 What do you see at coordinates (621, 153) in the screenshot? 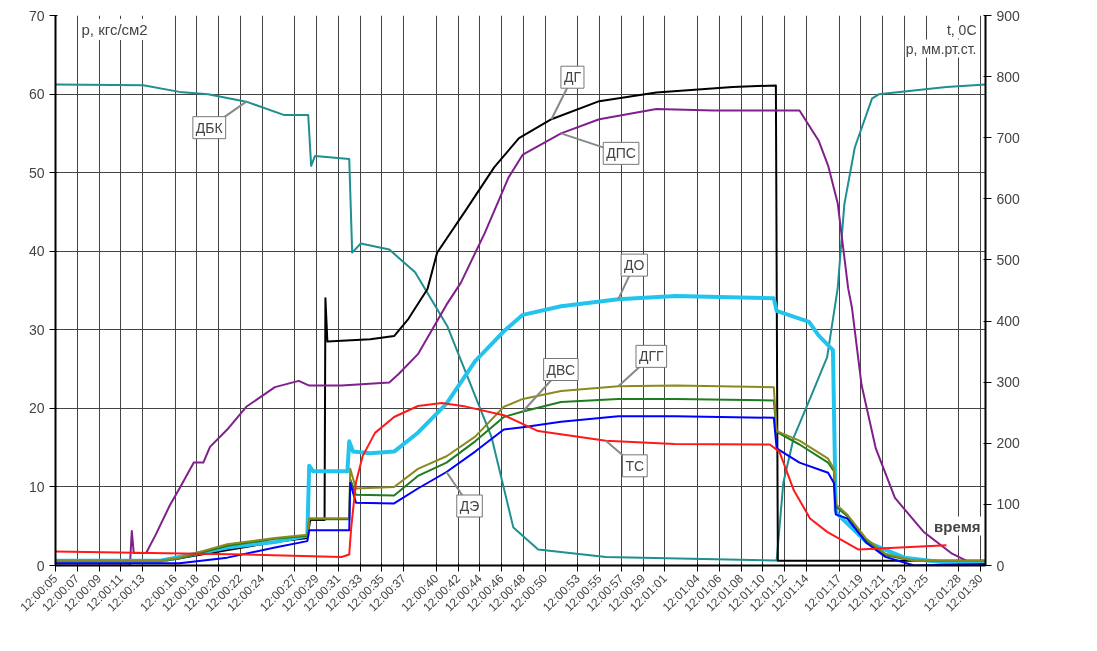
I see `series-label: ДПС` at bounding box center [621, 153].